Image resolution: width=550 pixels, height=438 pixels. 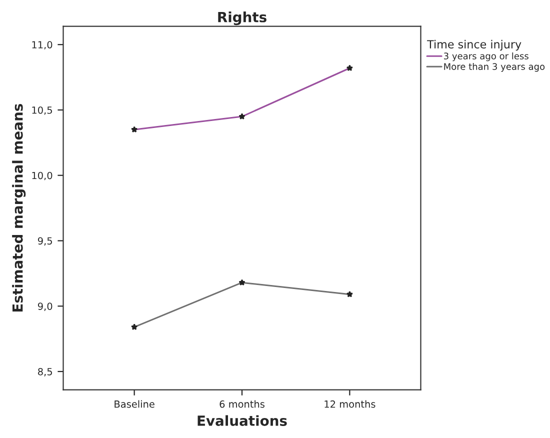 What do you see at coordinates (45, 372) in the screenshot?
I see `y-tick-label: 8,5` at bounding box center [45, 372].